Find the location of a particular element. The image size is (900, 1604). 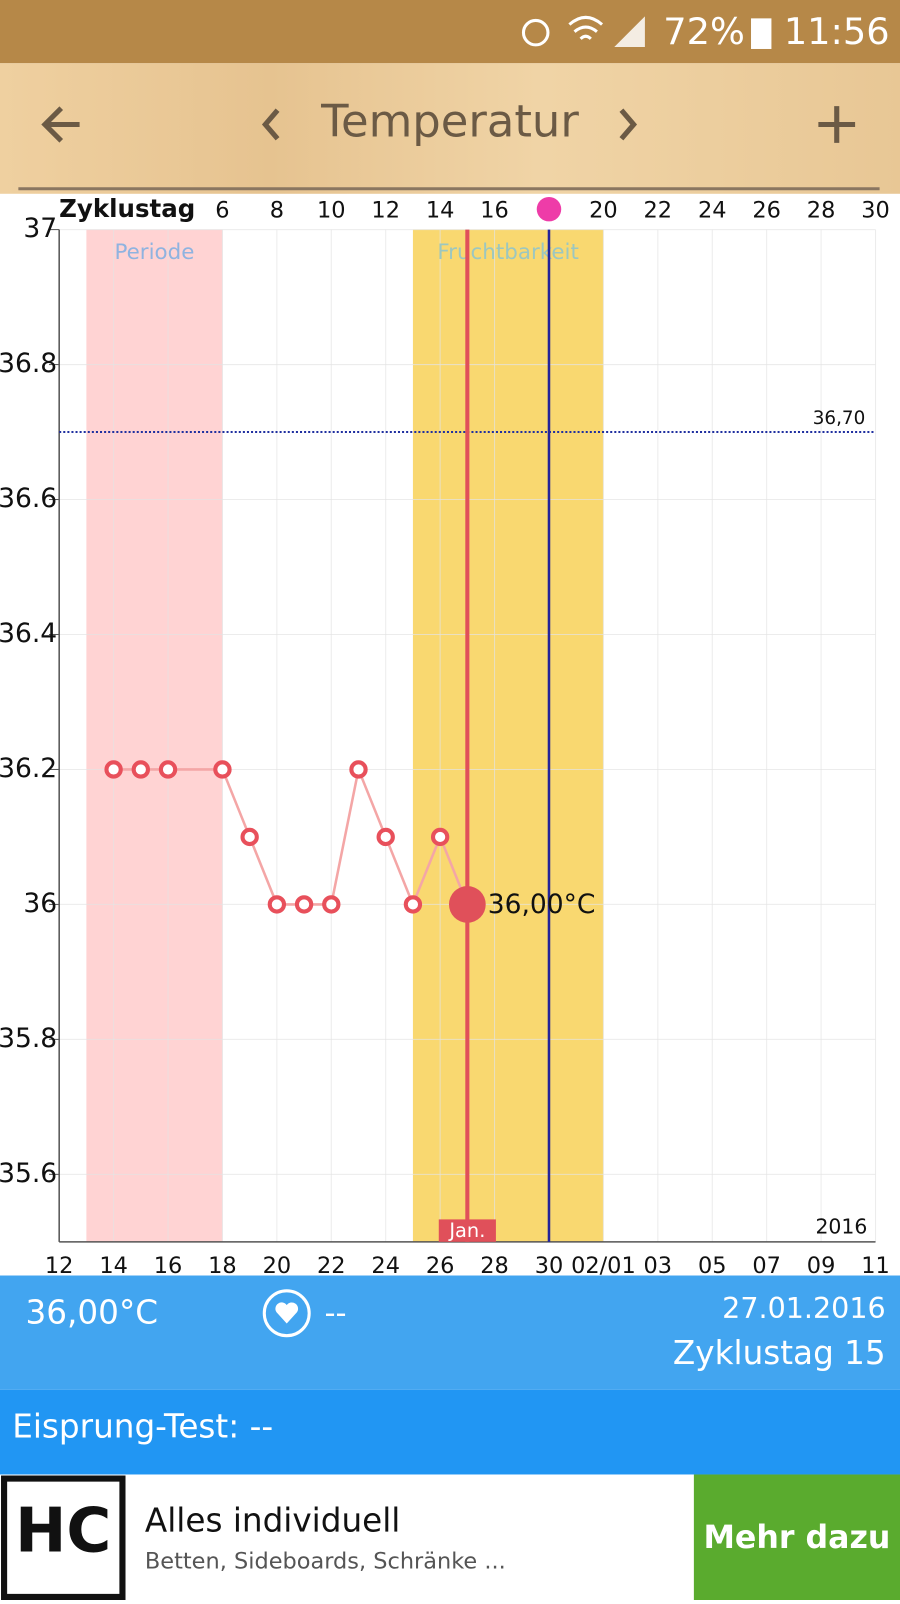

wifi-icon is located at coordinates (586, 27).